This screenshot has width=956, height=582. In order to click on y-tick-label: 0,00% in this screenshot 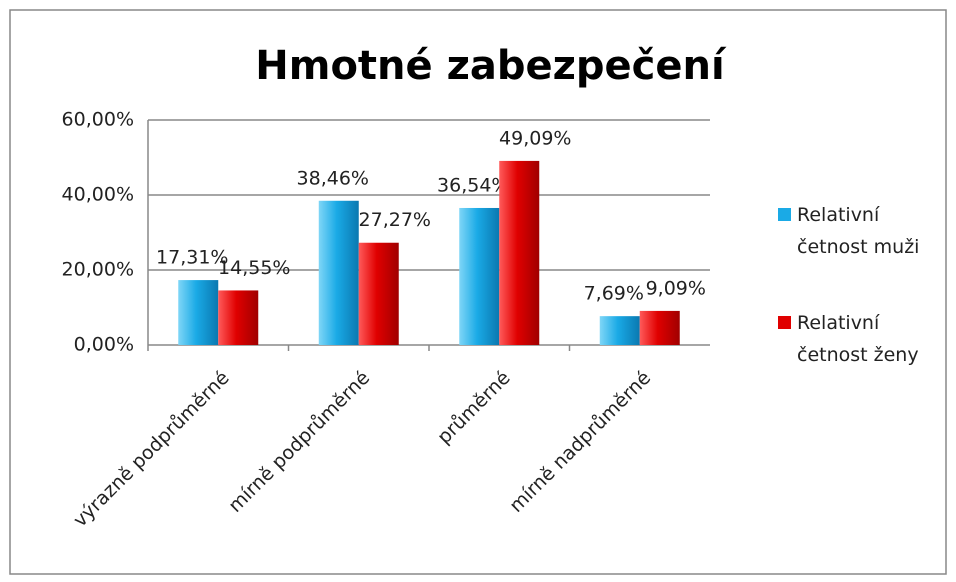, I will do `click(104, 345)`.